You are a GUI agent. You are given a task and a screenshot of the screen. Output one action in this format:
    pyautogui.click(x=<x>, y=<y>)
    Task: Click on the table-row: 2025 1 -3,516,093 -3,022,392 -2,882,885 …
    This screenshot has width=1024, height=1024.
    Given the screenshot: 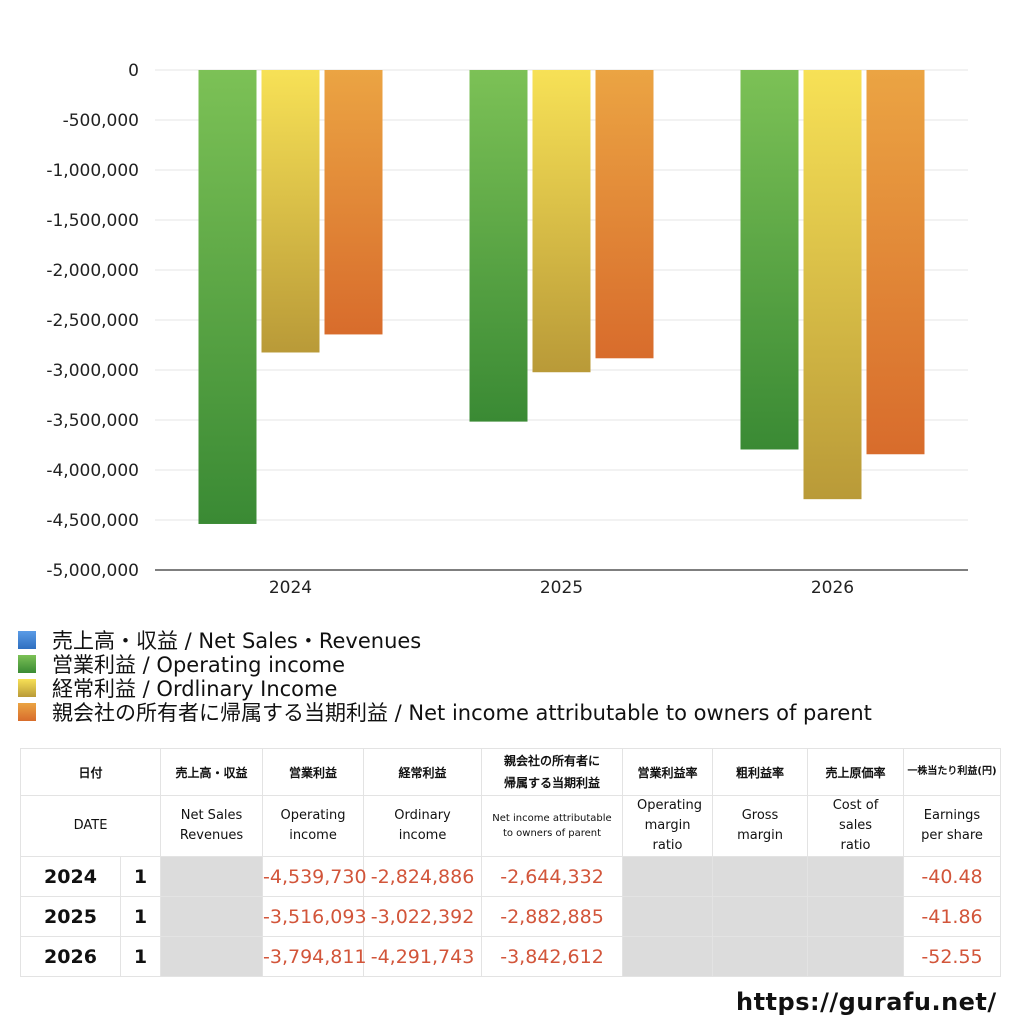 What is the action you would take?
    pyautogui.click(x=511, y=916)
    